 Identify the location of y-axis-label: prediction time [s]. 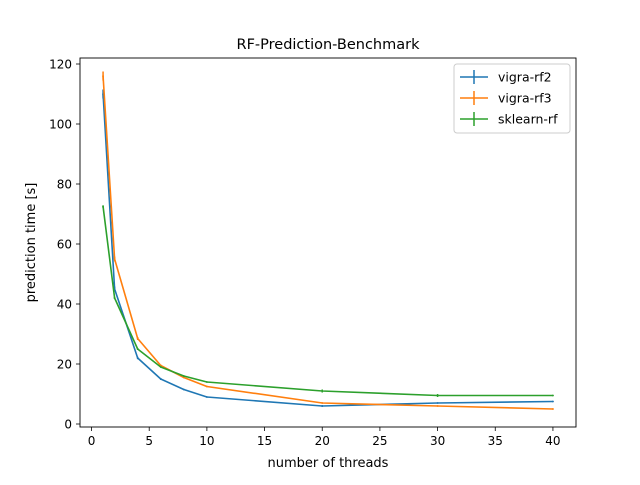
(31, 243).